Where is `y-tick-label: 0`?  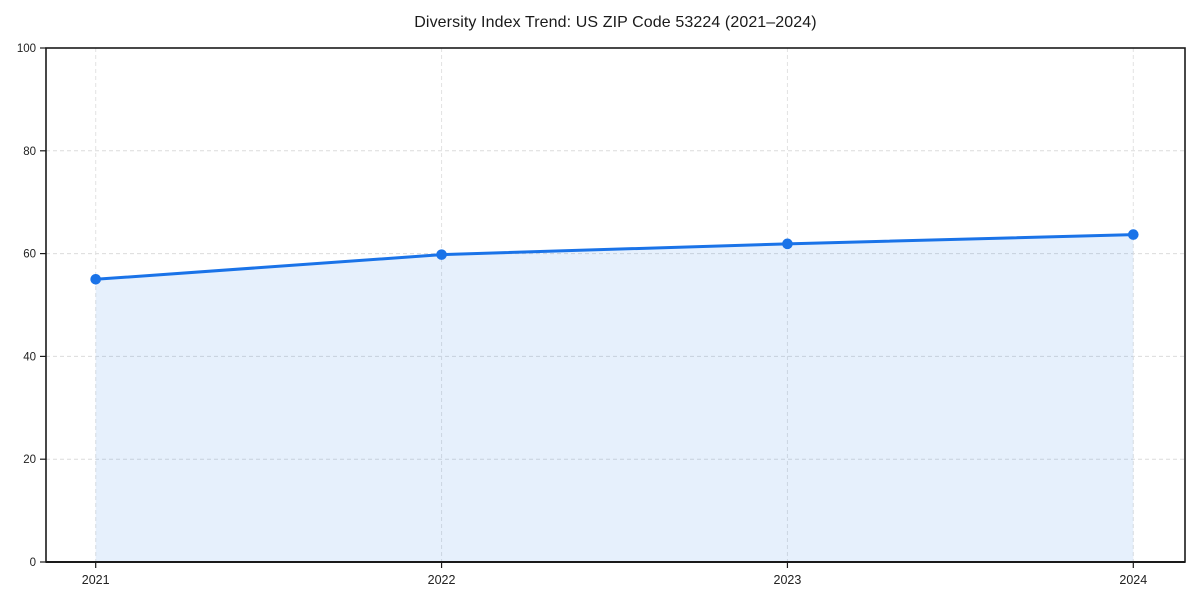 y-tick-label: 0 is located at coordinates (33, 563).